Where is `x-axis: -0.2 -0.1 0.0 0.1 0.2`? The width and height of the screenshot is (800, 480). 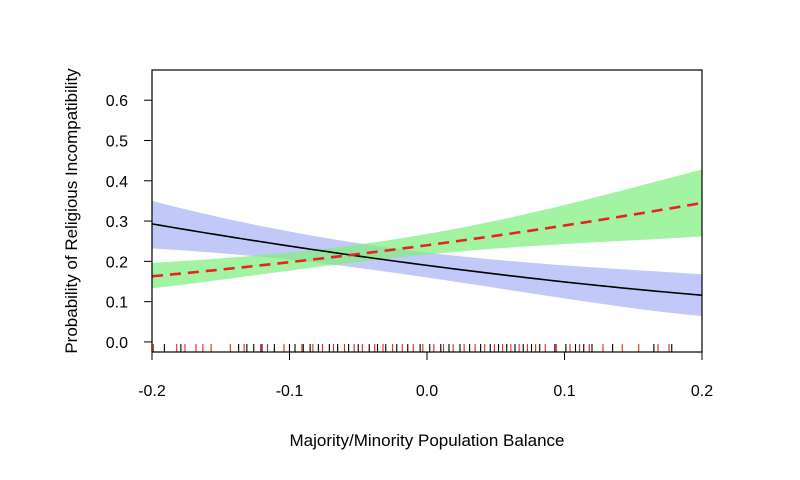
x-axis: -0.2 -0.1 0.0 0.1 0.2 is located at coordinates (425, 375).